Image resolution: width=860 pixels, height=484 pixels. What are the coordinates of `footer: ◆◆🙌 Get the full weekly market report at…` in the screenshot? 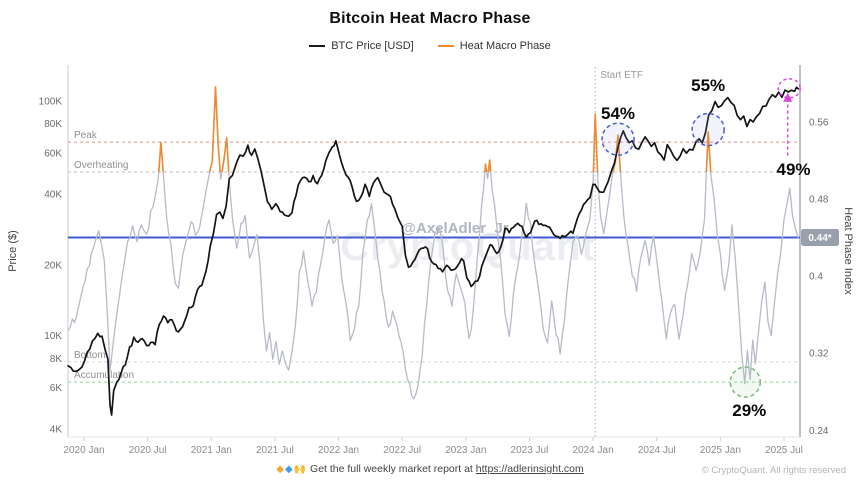 It's located at (430, 471).